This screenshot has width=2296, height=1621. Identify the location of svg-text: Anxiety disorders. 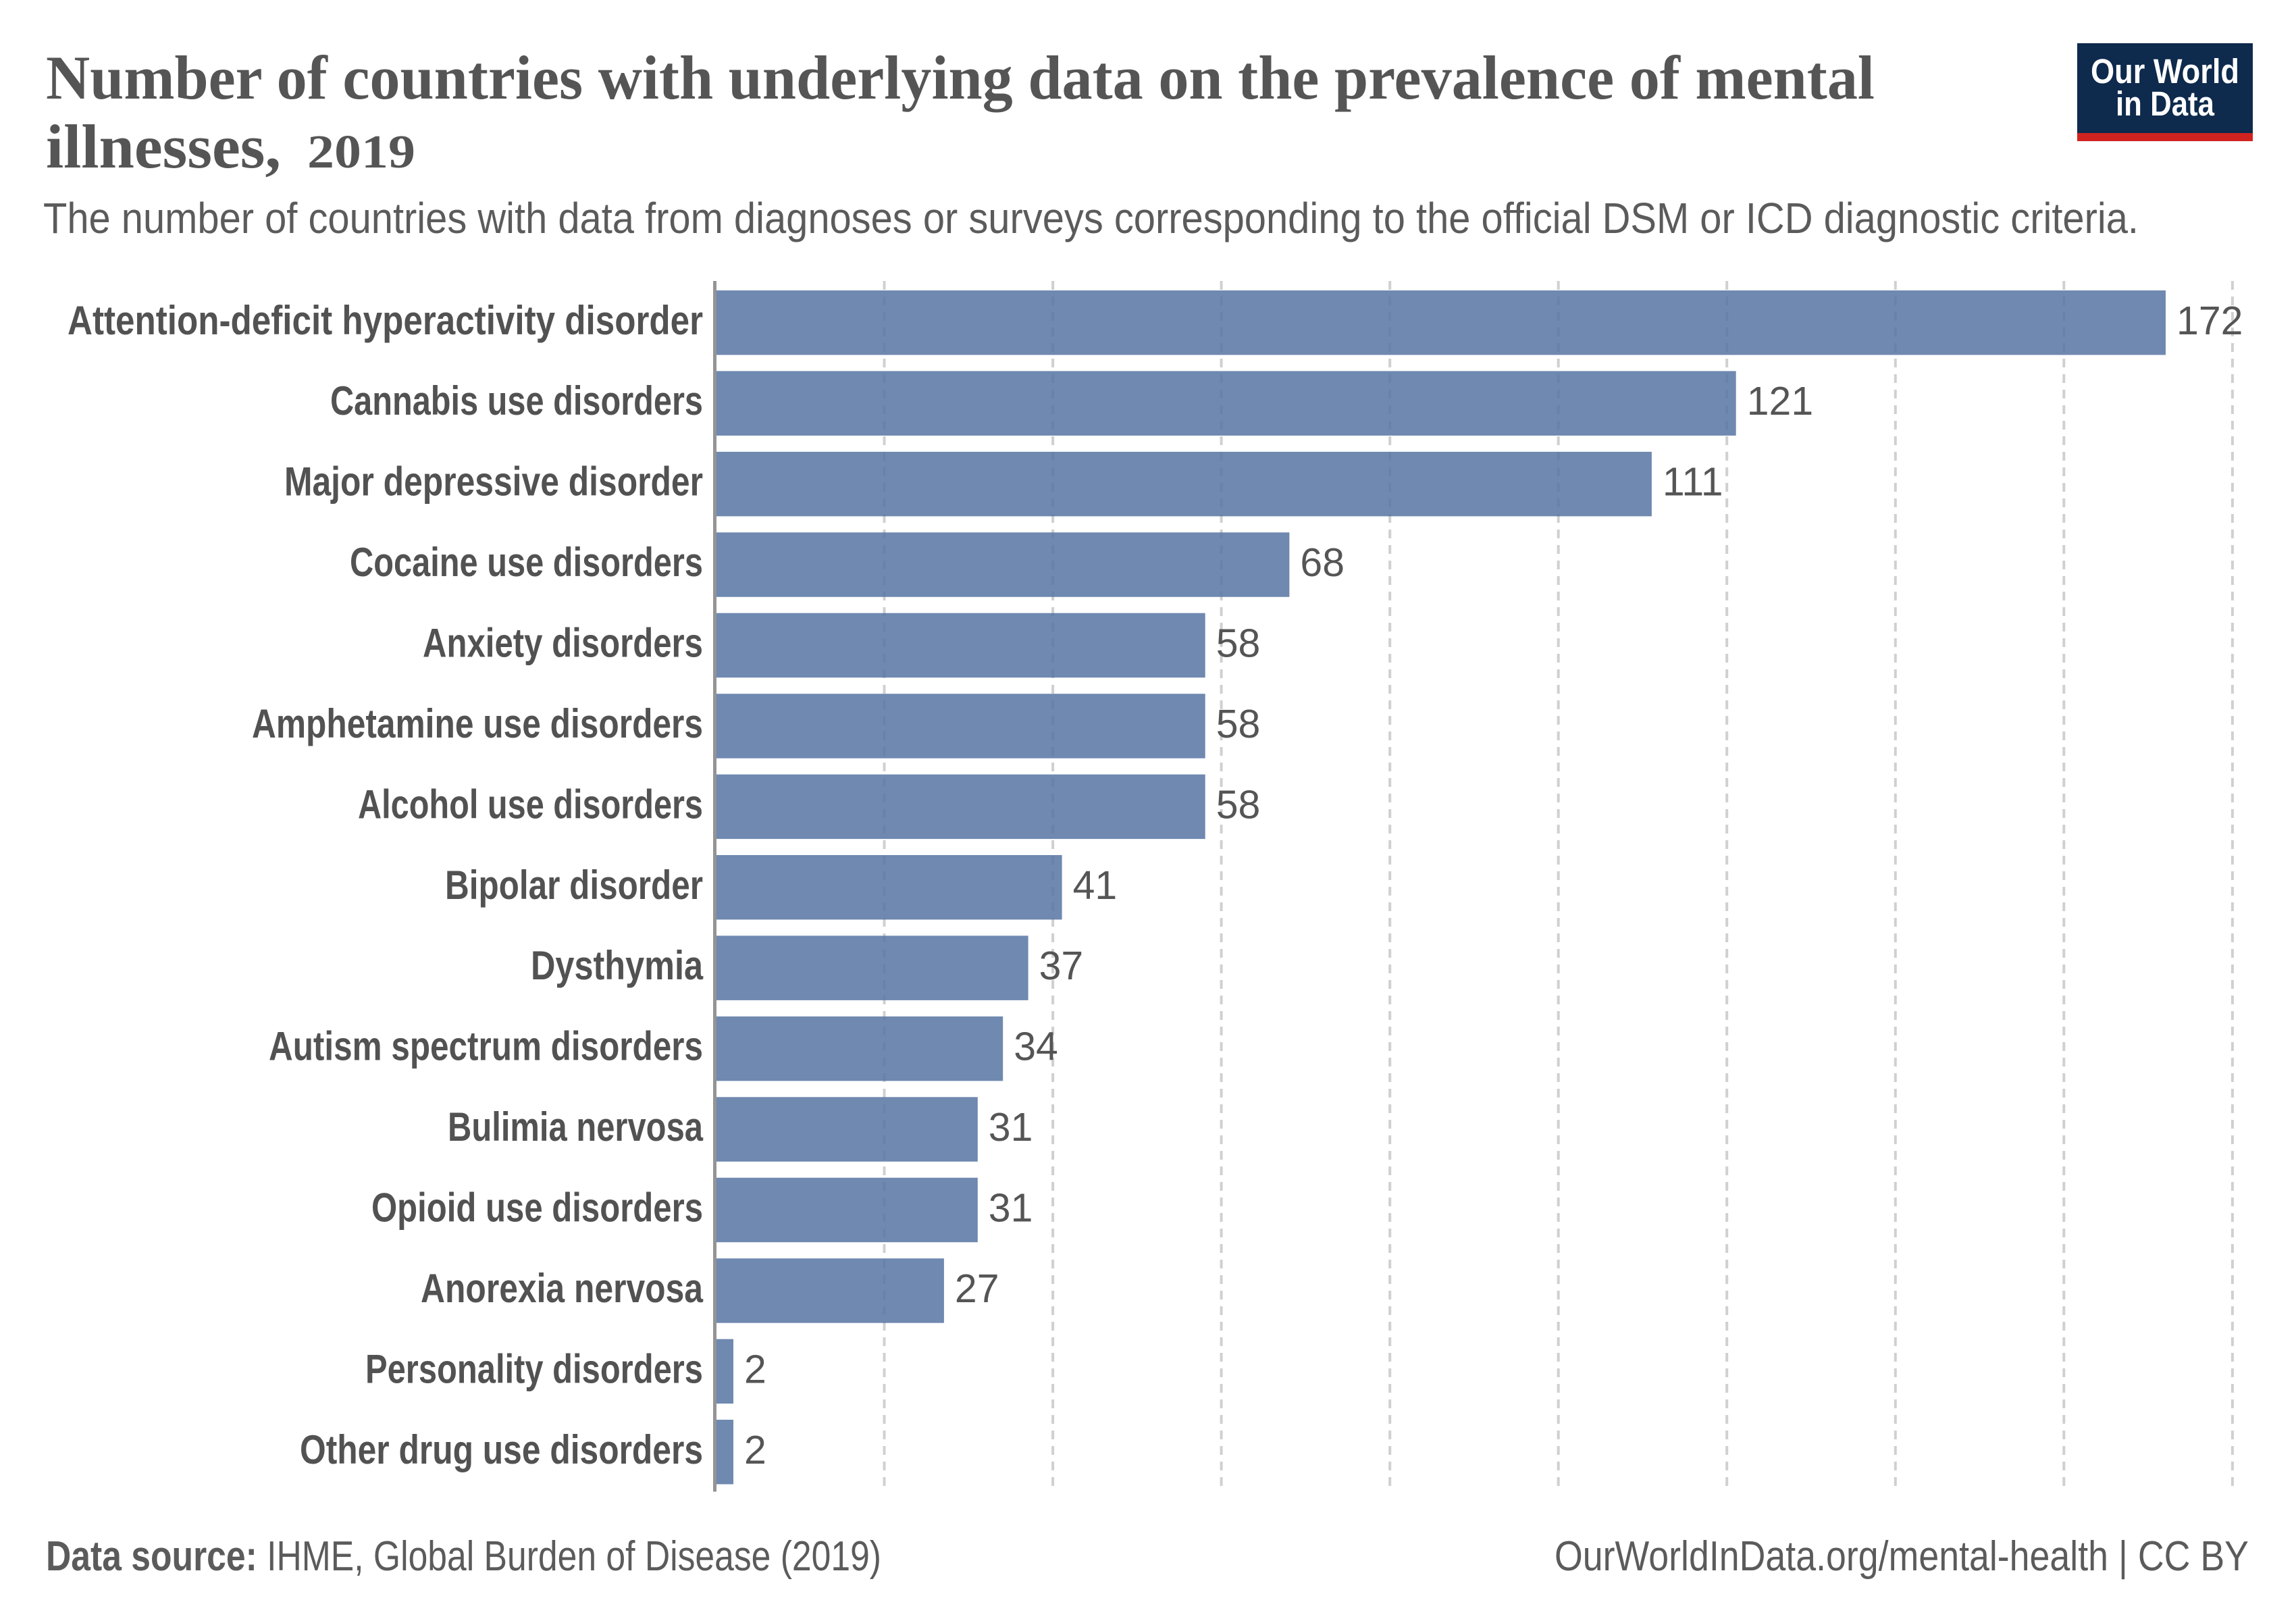
(563, 643).